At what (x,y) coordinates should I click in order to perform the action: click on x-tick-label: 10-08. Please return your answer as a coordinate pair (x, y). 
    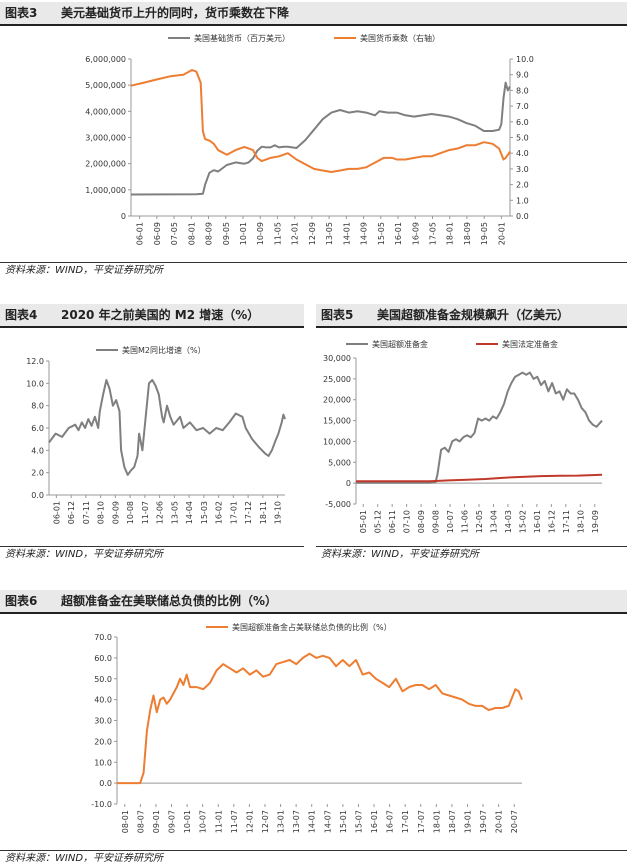
    Looking at the image, I should click on (130, 512).